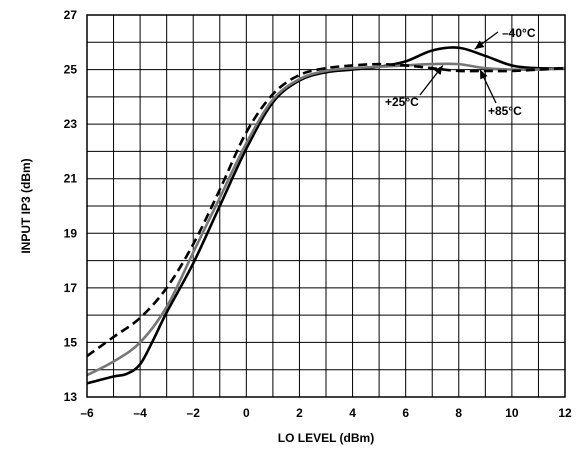  I want to click on x-tick-label: 6, so click(405, 413).